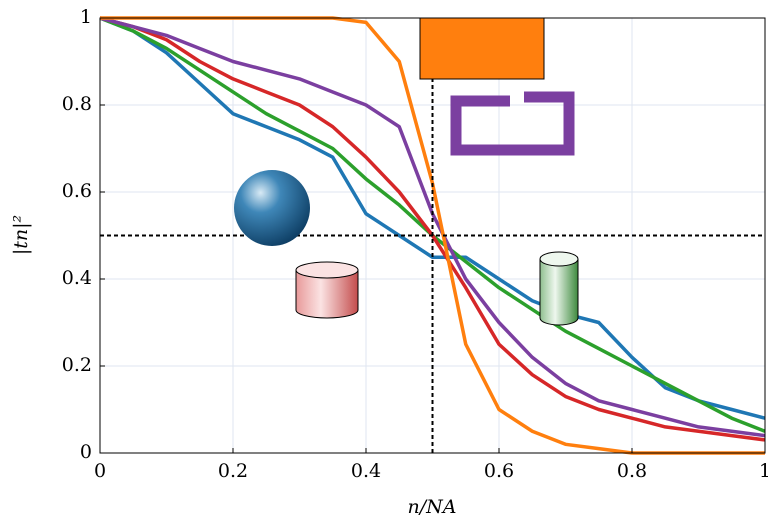 This screenshot has height=525, width=768. Describe the element at coordinates (233, 471) in the screenshot. I see `x-tick-label: 0.2` at that location.